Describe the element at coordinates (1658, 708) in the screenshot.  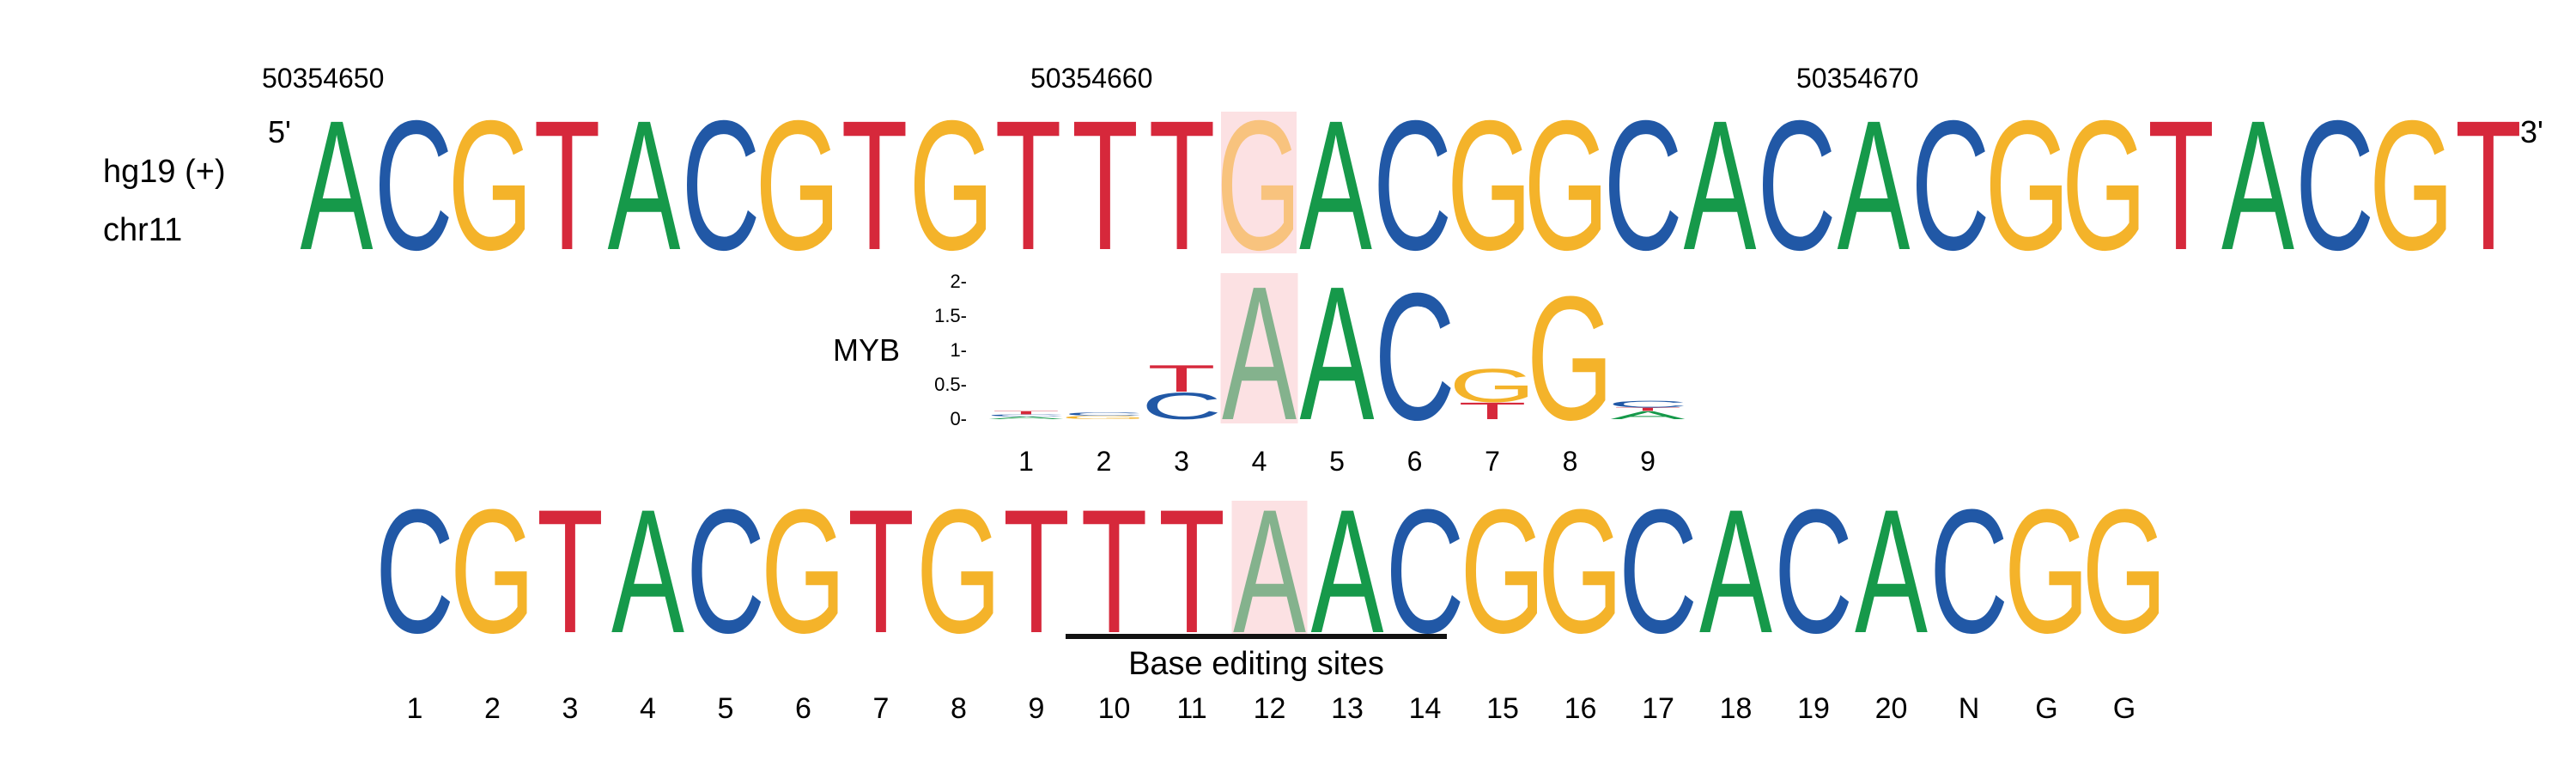
I see `guide-position: 17` at that location.